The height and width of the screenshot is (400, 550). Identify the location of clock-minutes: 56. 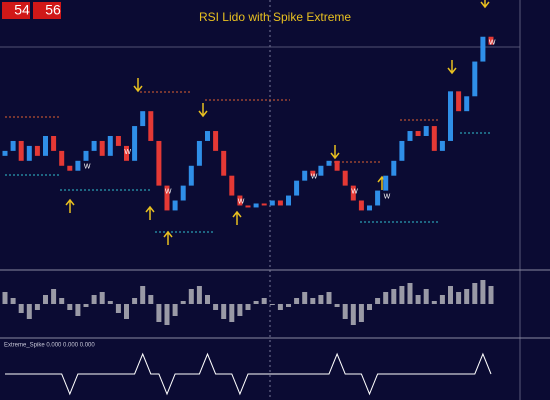
(53, 10).